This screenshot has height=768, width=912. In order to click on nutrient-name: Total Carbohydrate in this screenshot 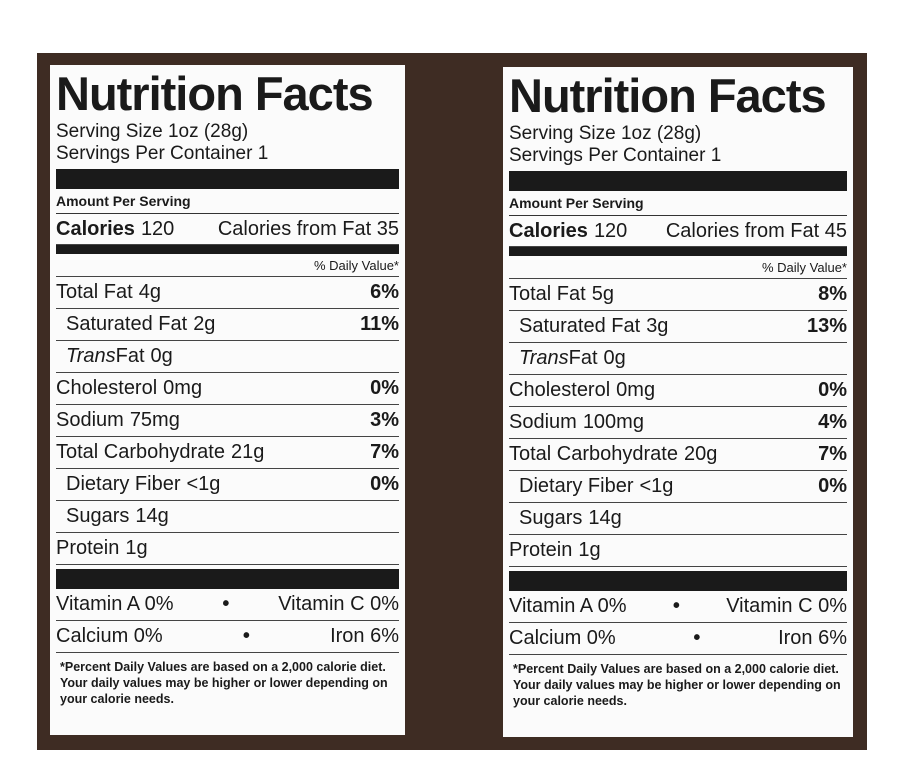, I will do `click(593, 454)`.